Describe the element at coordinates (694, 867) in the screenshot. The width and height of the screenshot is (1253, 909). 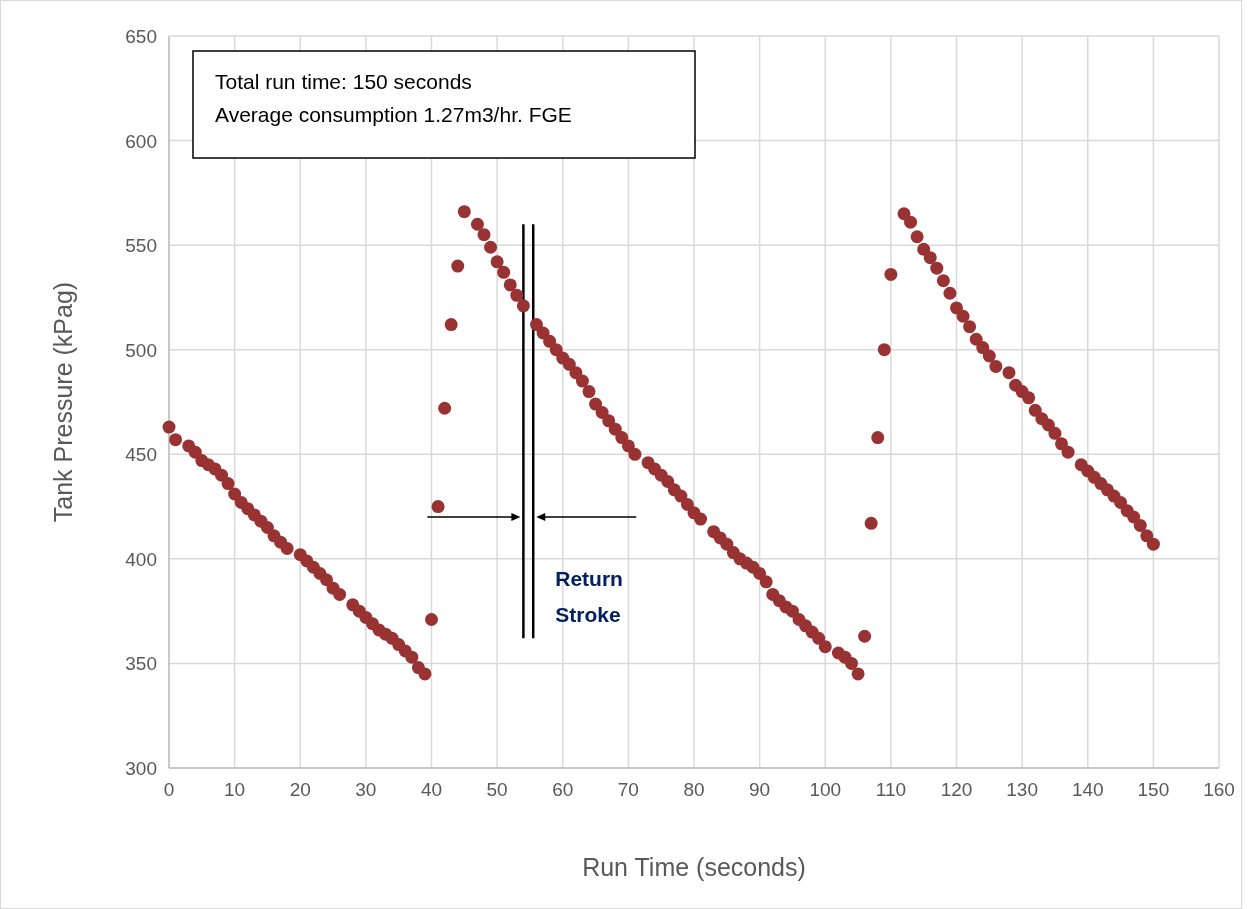
I see `x-axis-title: Run Time (seconds)` at that location.